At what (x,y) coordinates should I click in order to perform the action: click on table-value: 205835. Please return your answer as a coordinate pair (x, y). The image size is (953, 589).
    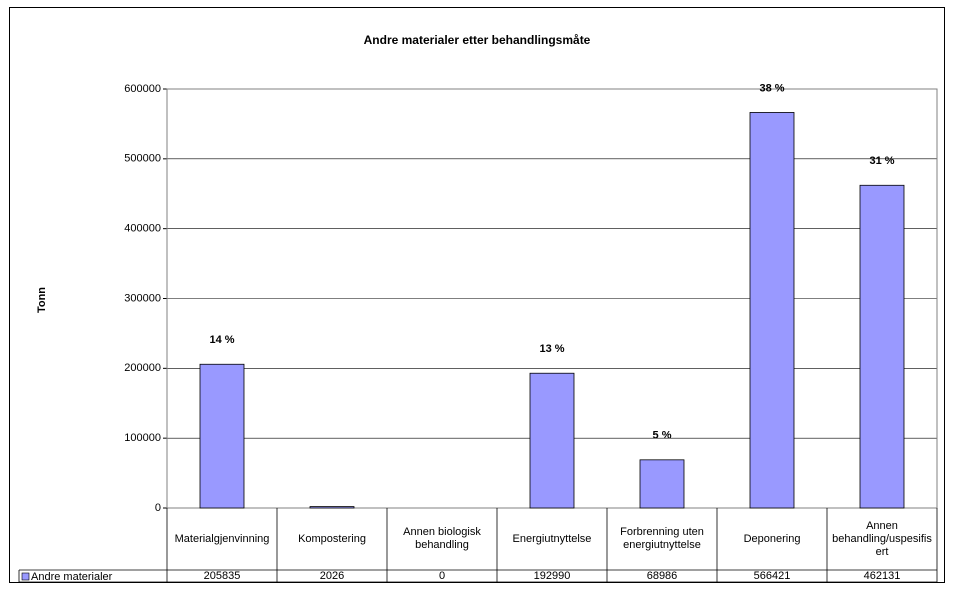
    Looking at the image, I should click on (222, 575).